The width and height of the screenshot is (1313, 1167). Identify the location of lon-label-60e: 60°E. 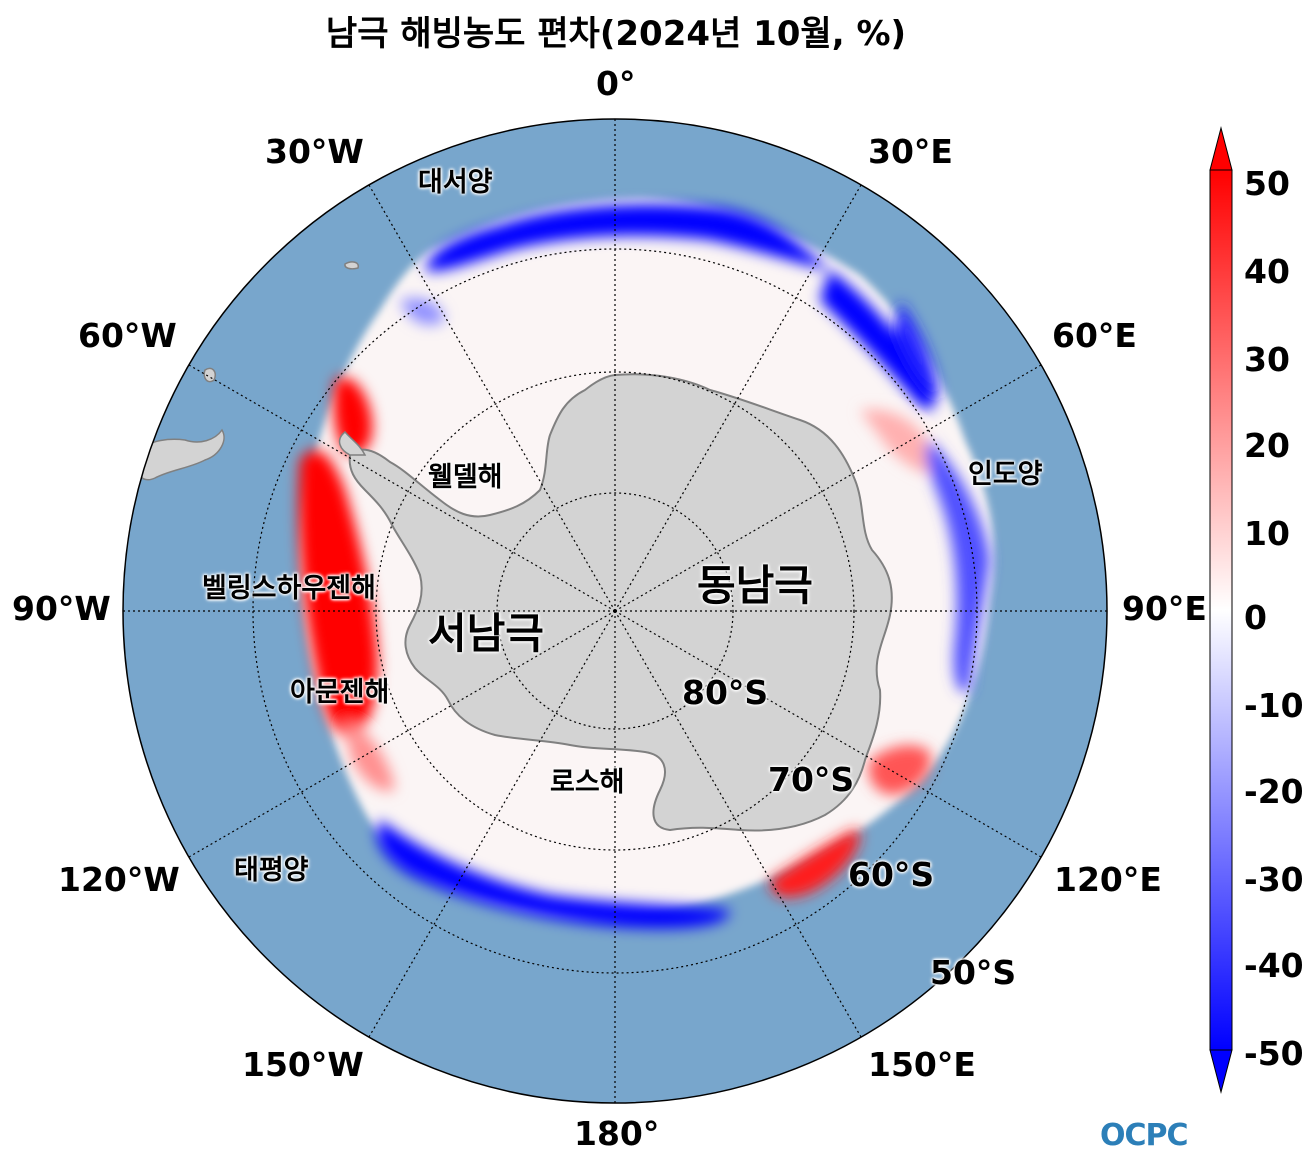
(1094, 335).